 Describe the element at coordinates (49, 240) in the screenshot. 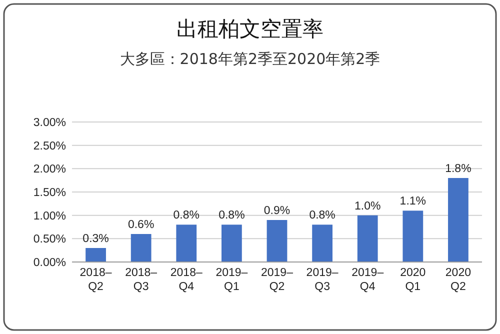

I see `y-tick-label: 0.50%` at that location.